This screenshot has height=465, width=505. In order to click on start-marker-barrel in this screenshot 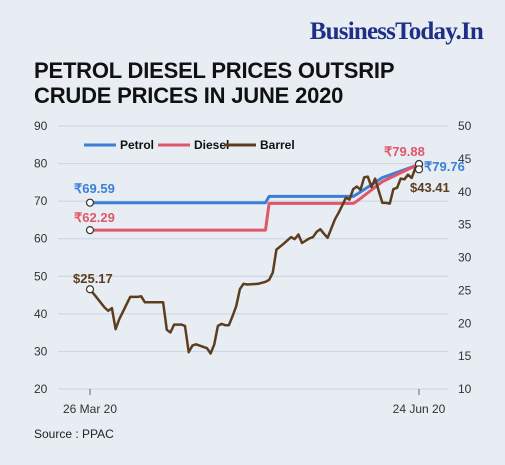, I will do `click(90, 289)`.